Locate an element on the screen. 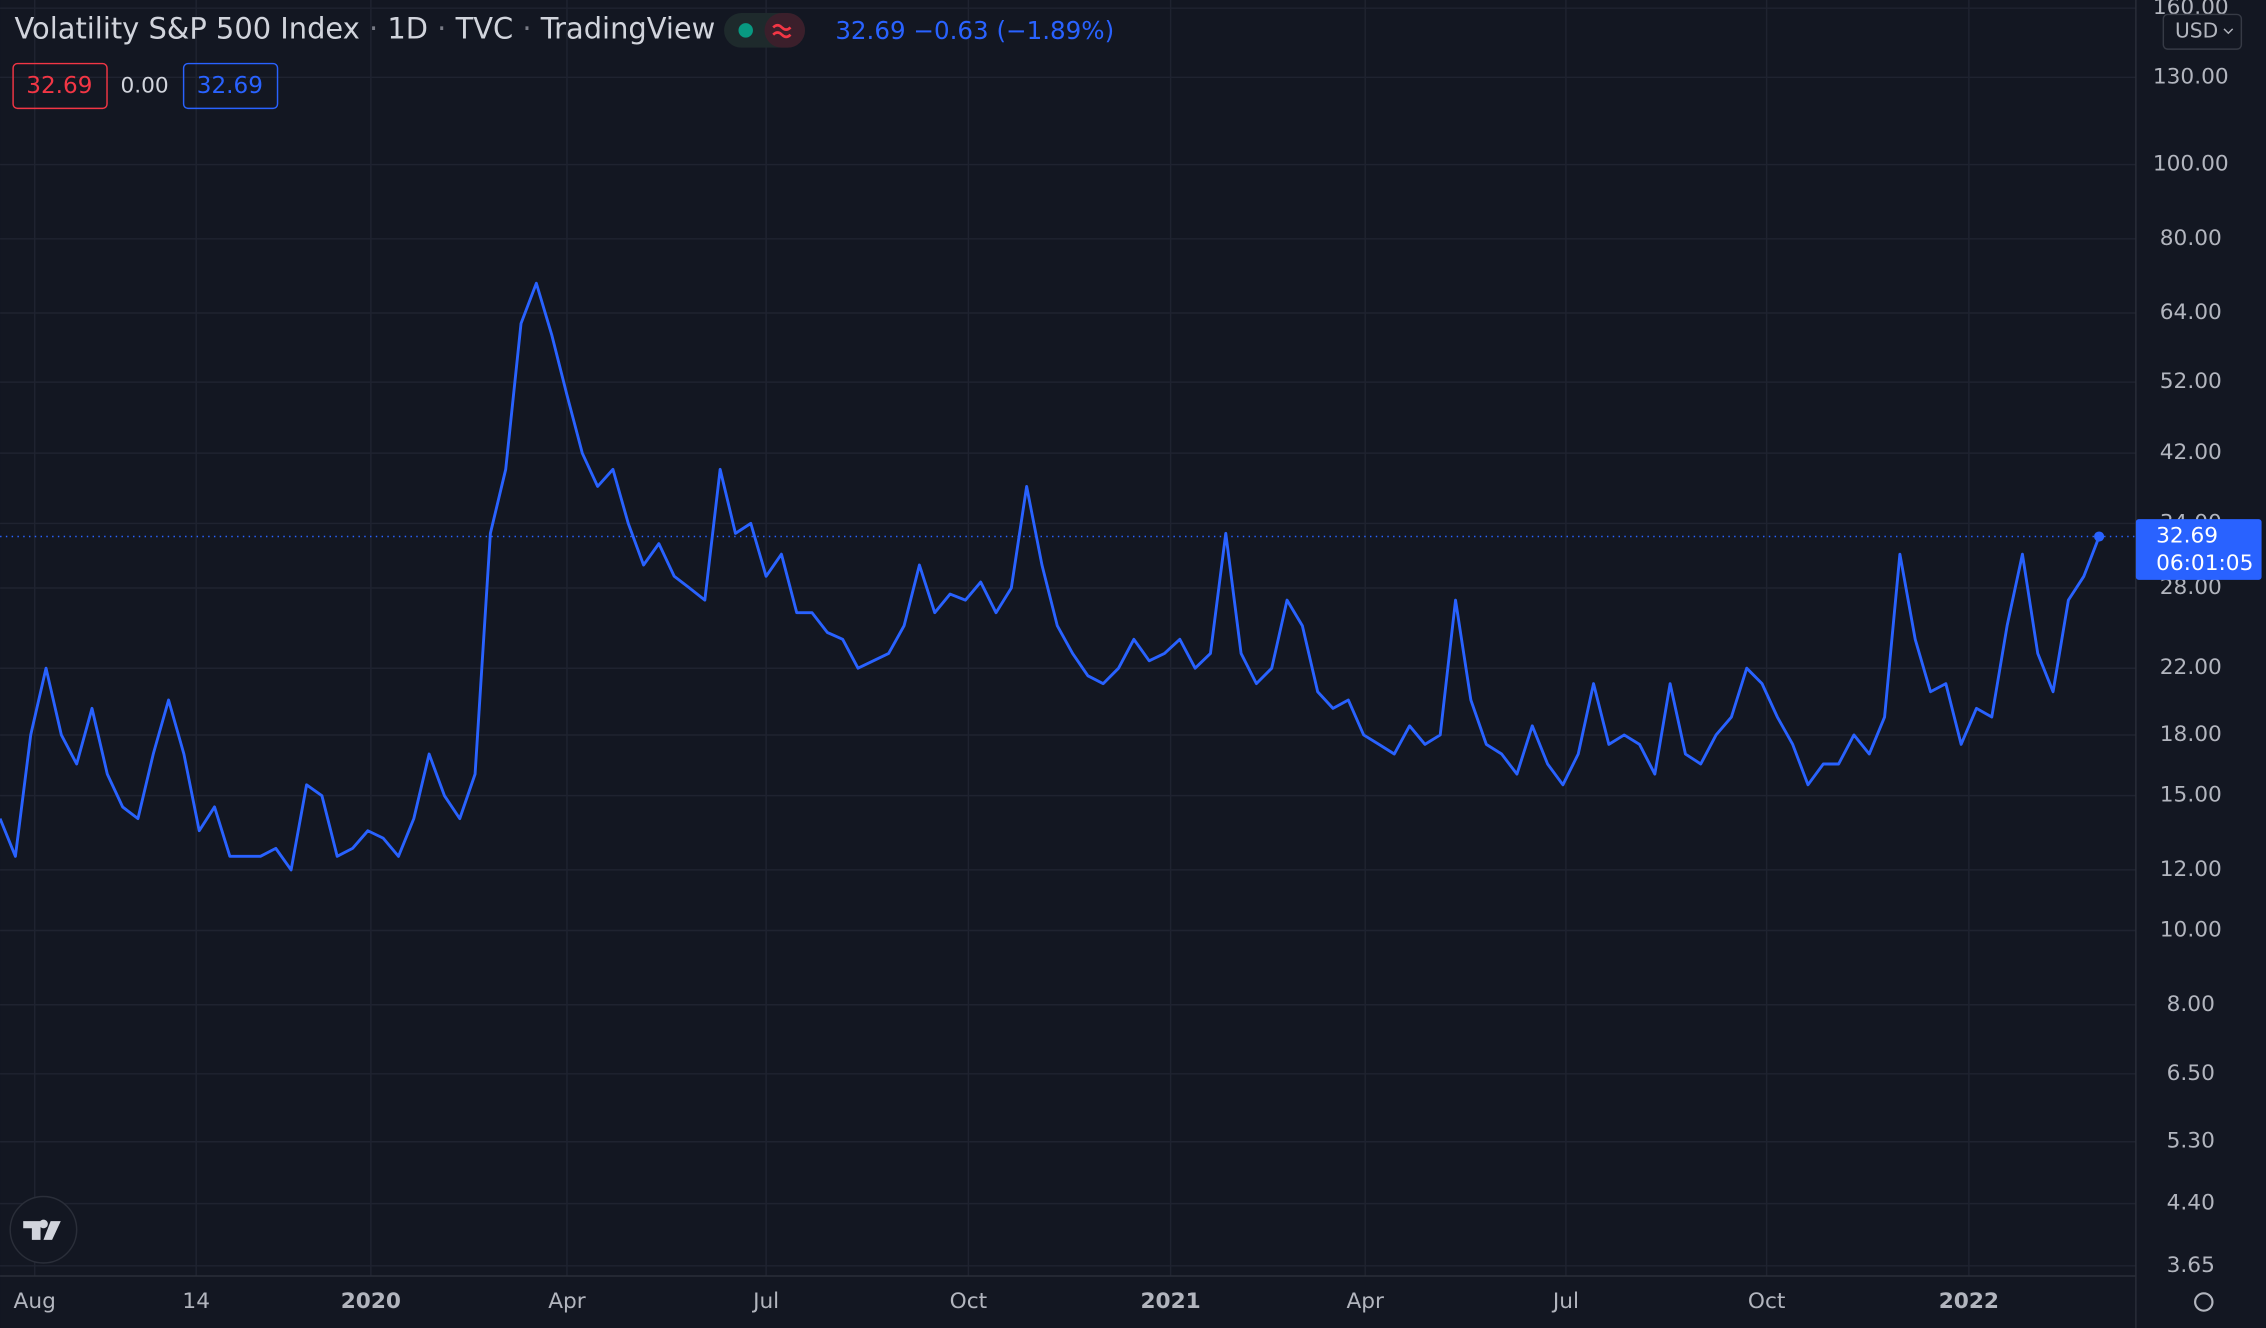  currency-button is located at coordinates (2202, 31).